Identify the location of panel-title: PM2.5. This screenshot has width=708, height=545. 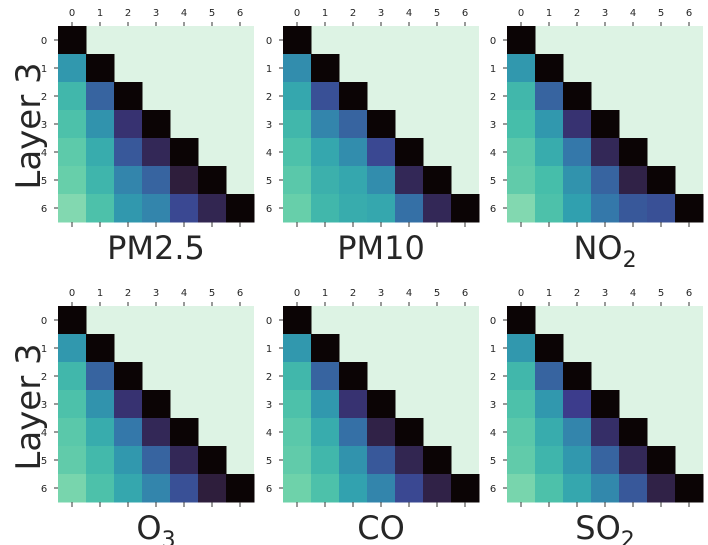
(156, 248).